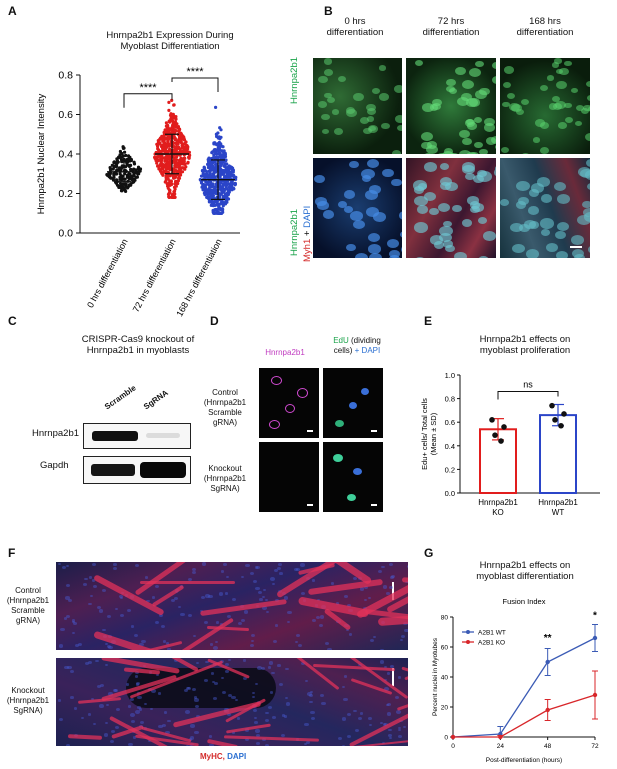 This screenshot has width=617, height=769. Describe the element at coordinates (65, 234) in the screenshot. I see `y-tick-label: 0.0` at that location.